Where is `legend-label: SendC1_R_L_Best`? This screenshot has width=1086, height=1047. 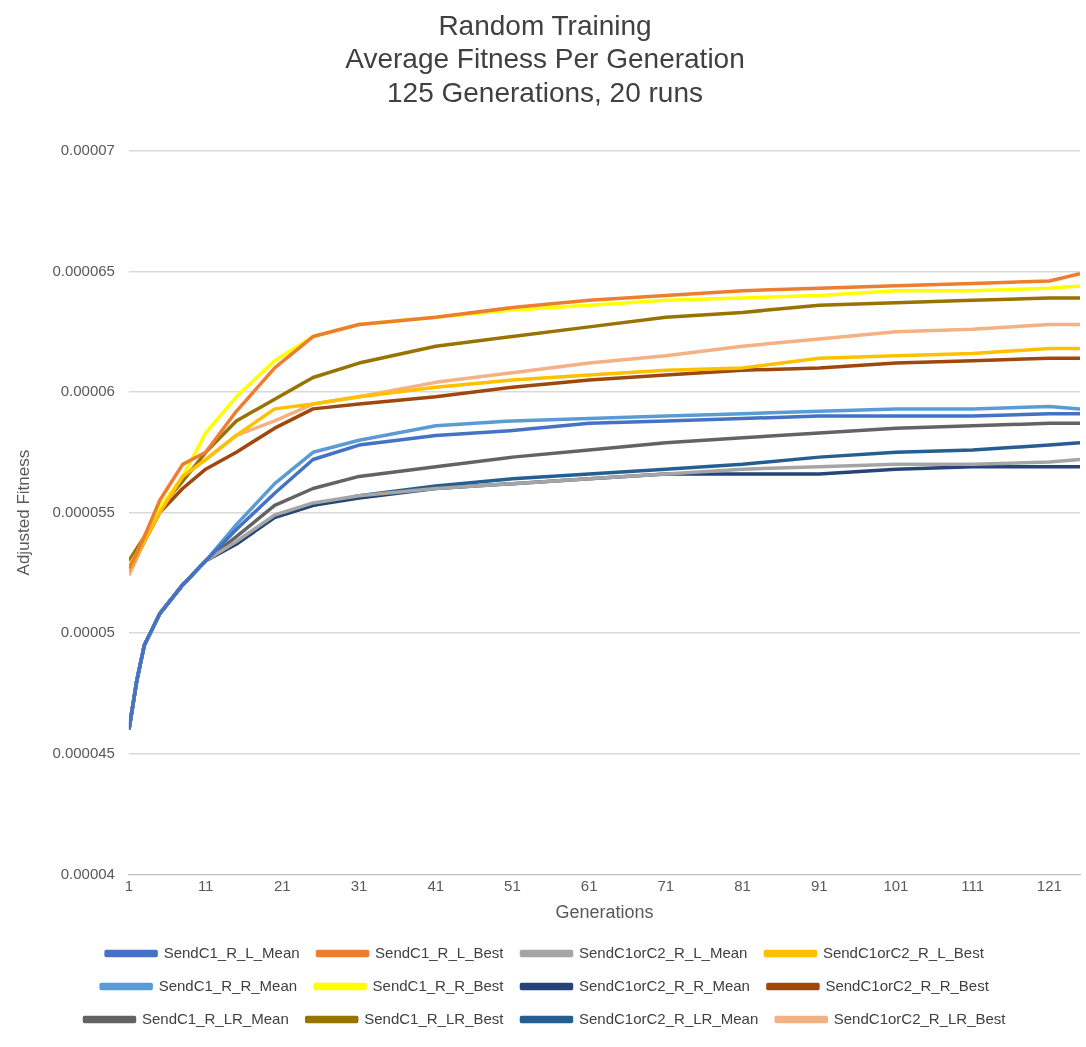 legend-label: SendC1_R_L_Best is located at coordinates (440, 952).